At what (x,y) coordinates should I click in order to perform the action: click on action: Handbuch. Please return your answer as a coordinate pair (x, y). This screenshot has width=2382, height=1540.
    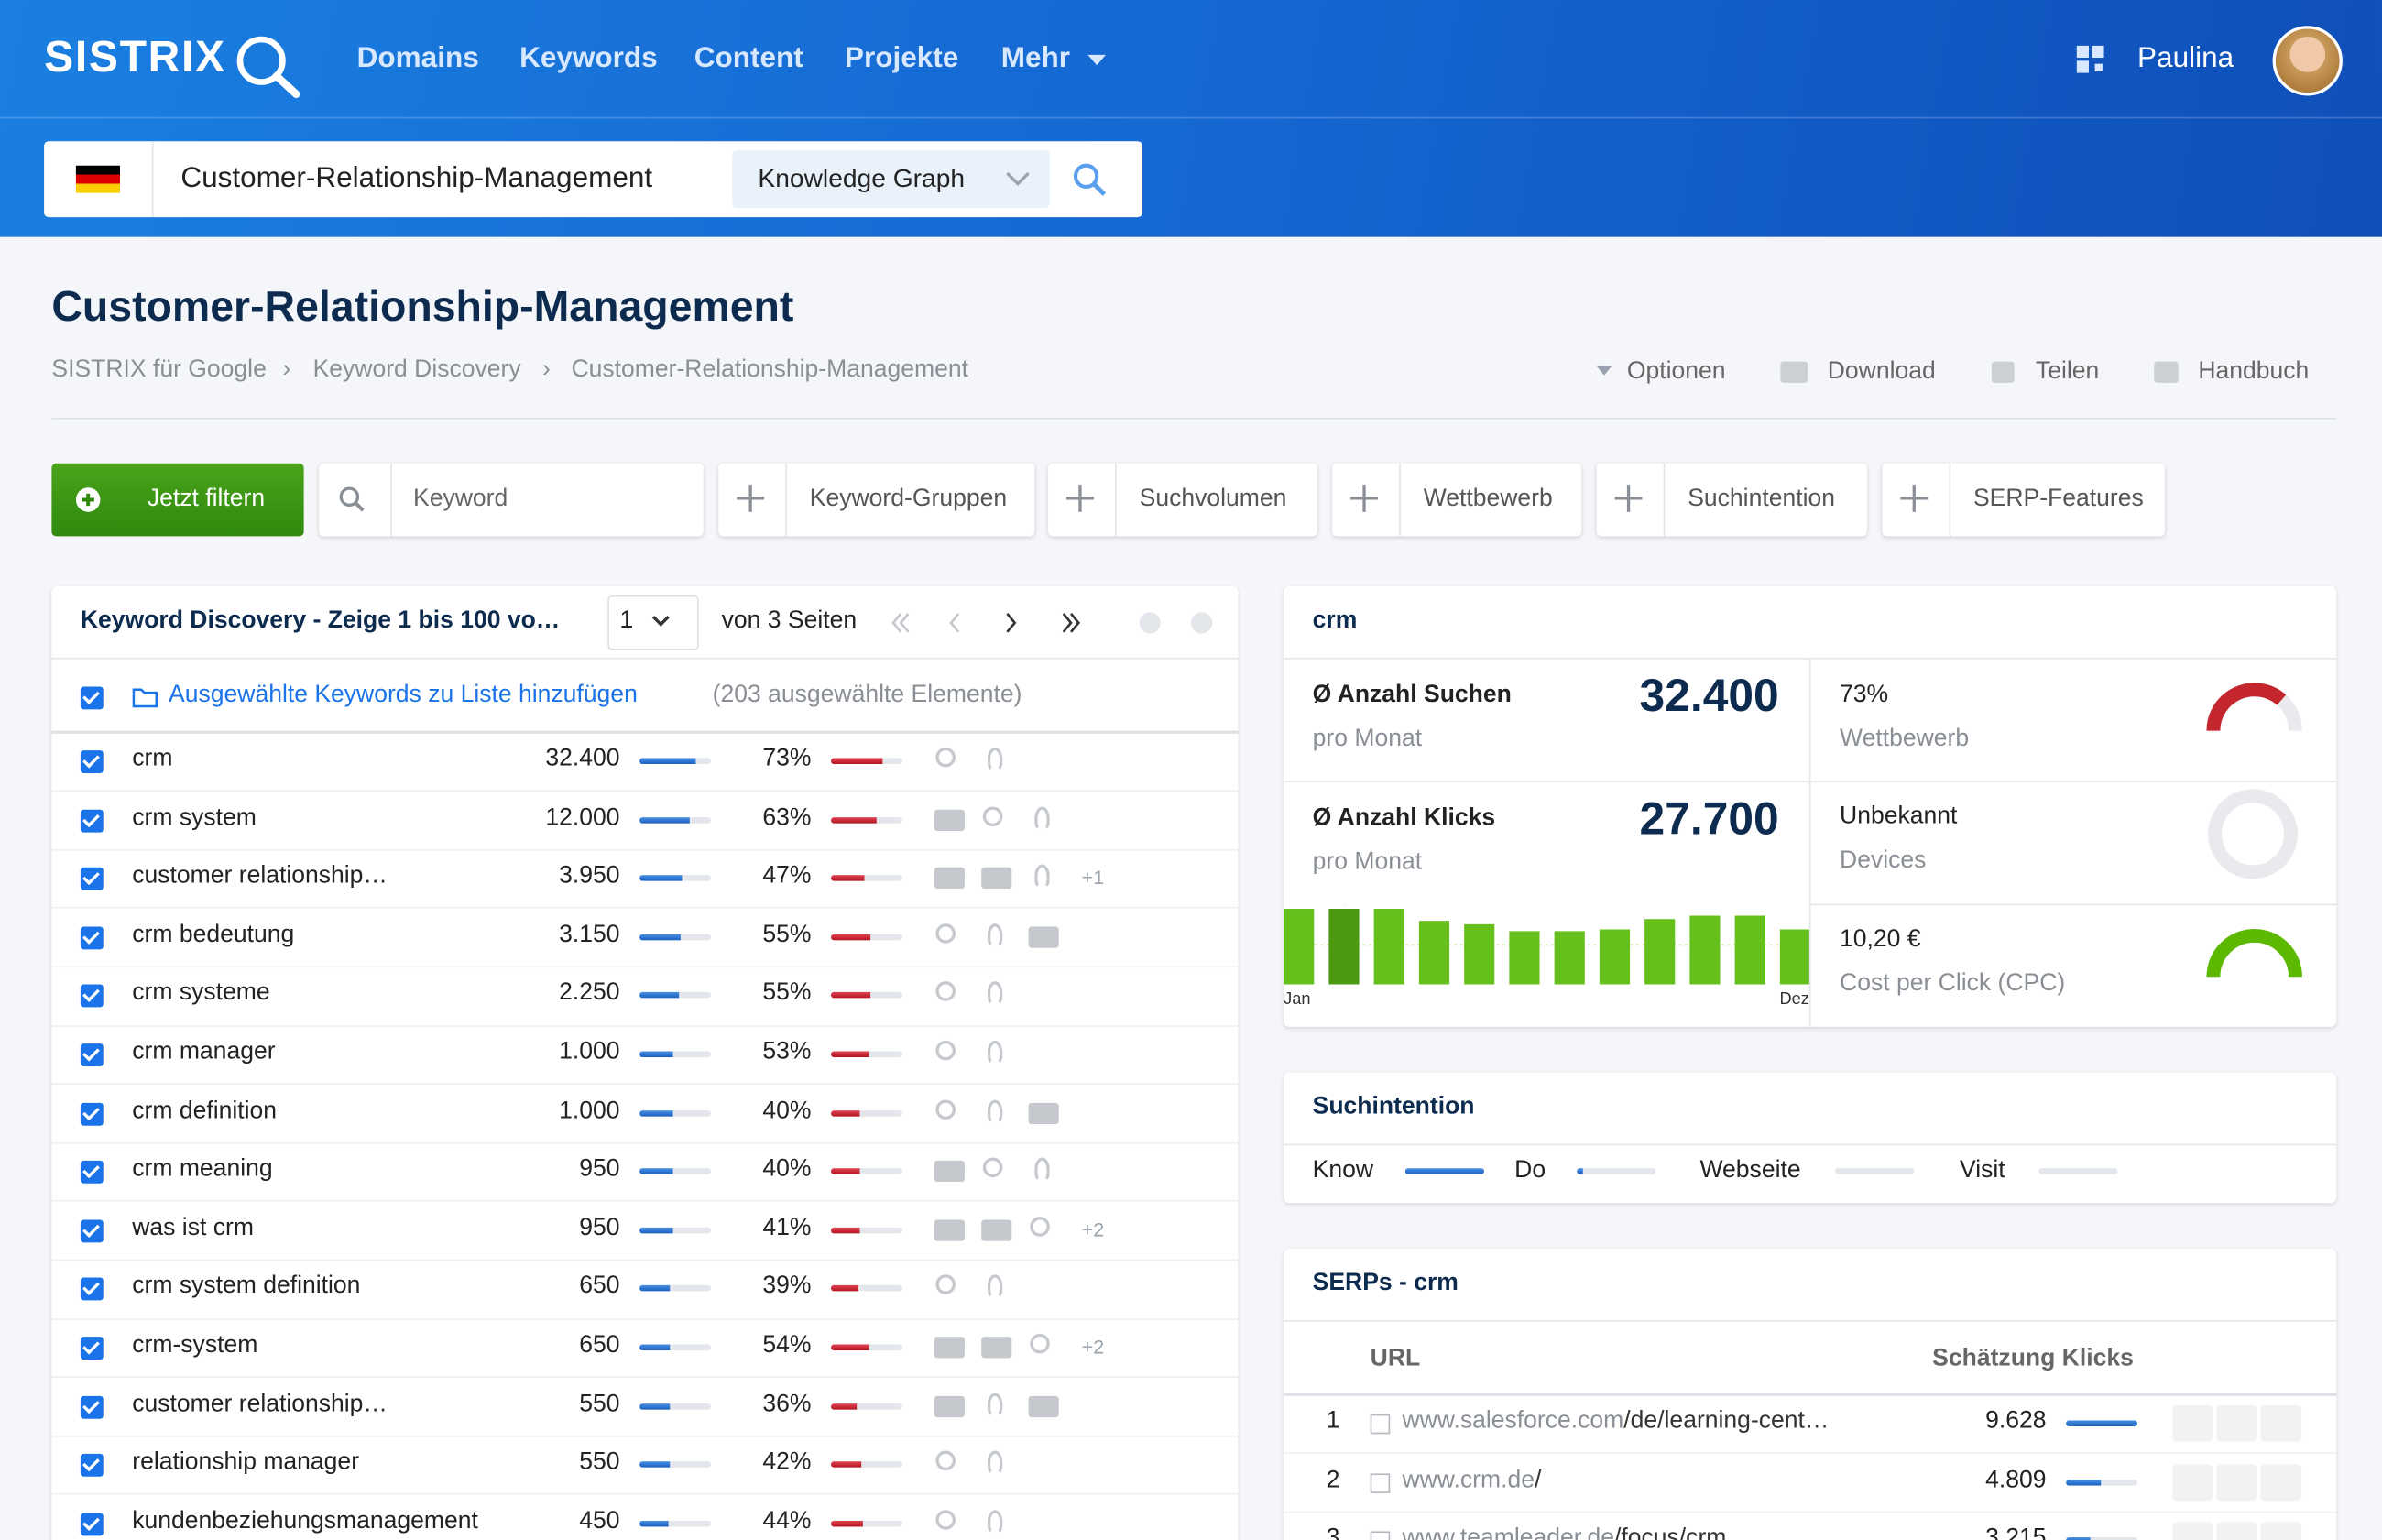
    Looking at the image, I should click on (2253, 372).